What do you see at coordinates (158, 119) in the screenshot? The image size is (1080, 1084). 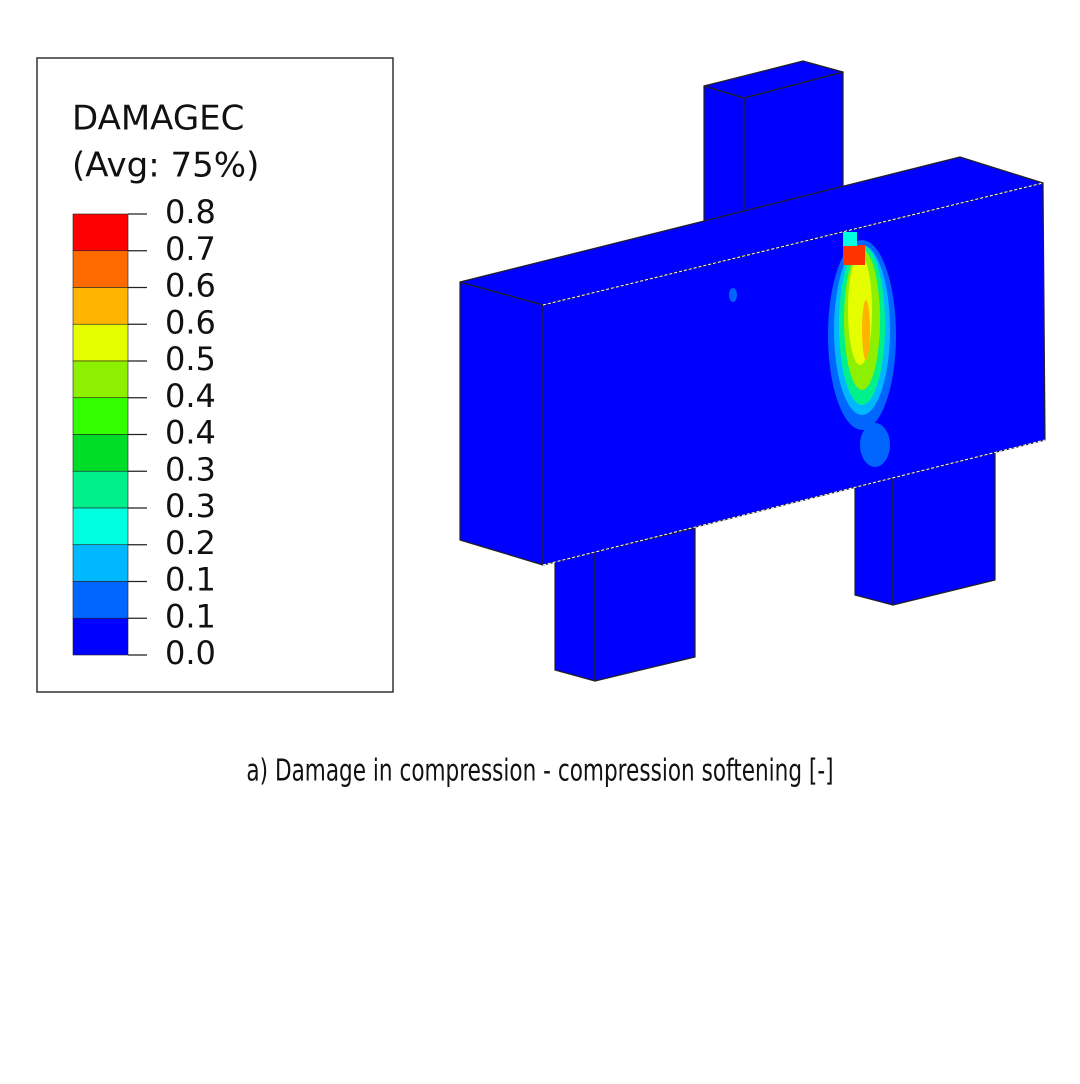 I see `legend-title: DAMAGEC` at bounding box center [158, 119].